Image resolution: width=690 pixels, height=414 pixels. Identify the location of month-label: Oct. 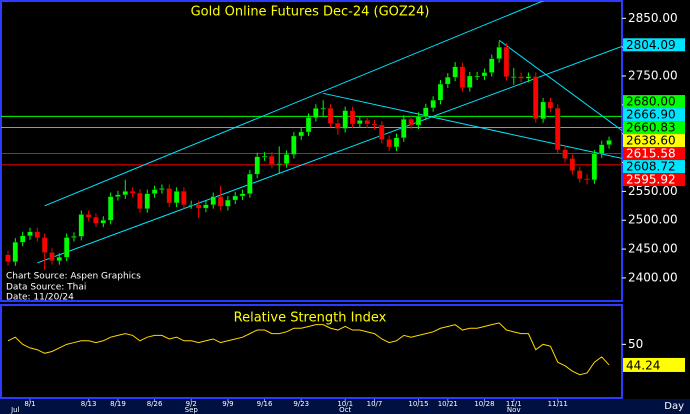
(345, 410).